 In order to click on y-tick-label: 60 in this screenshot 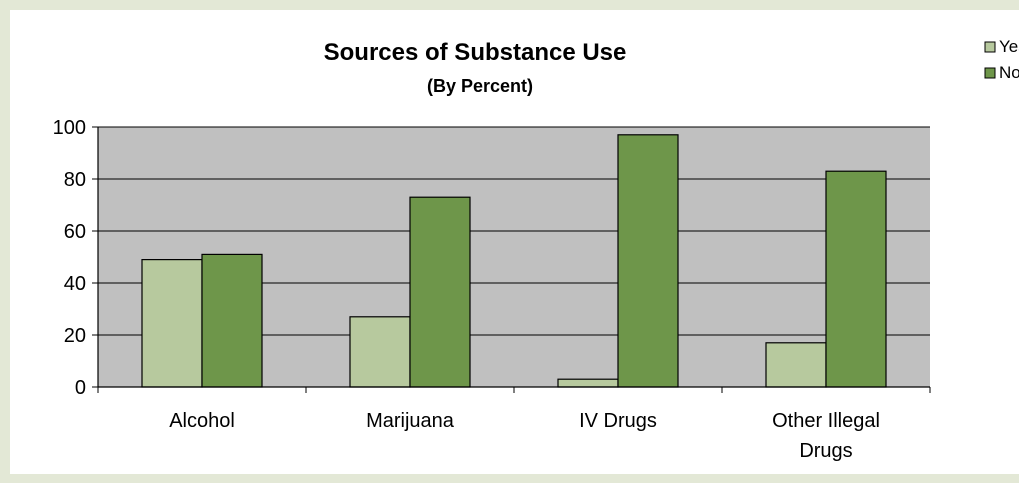, I will do `click(75, 232)`.